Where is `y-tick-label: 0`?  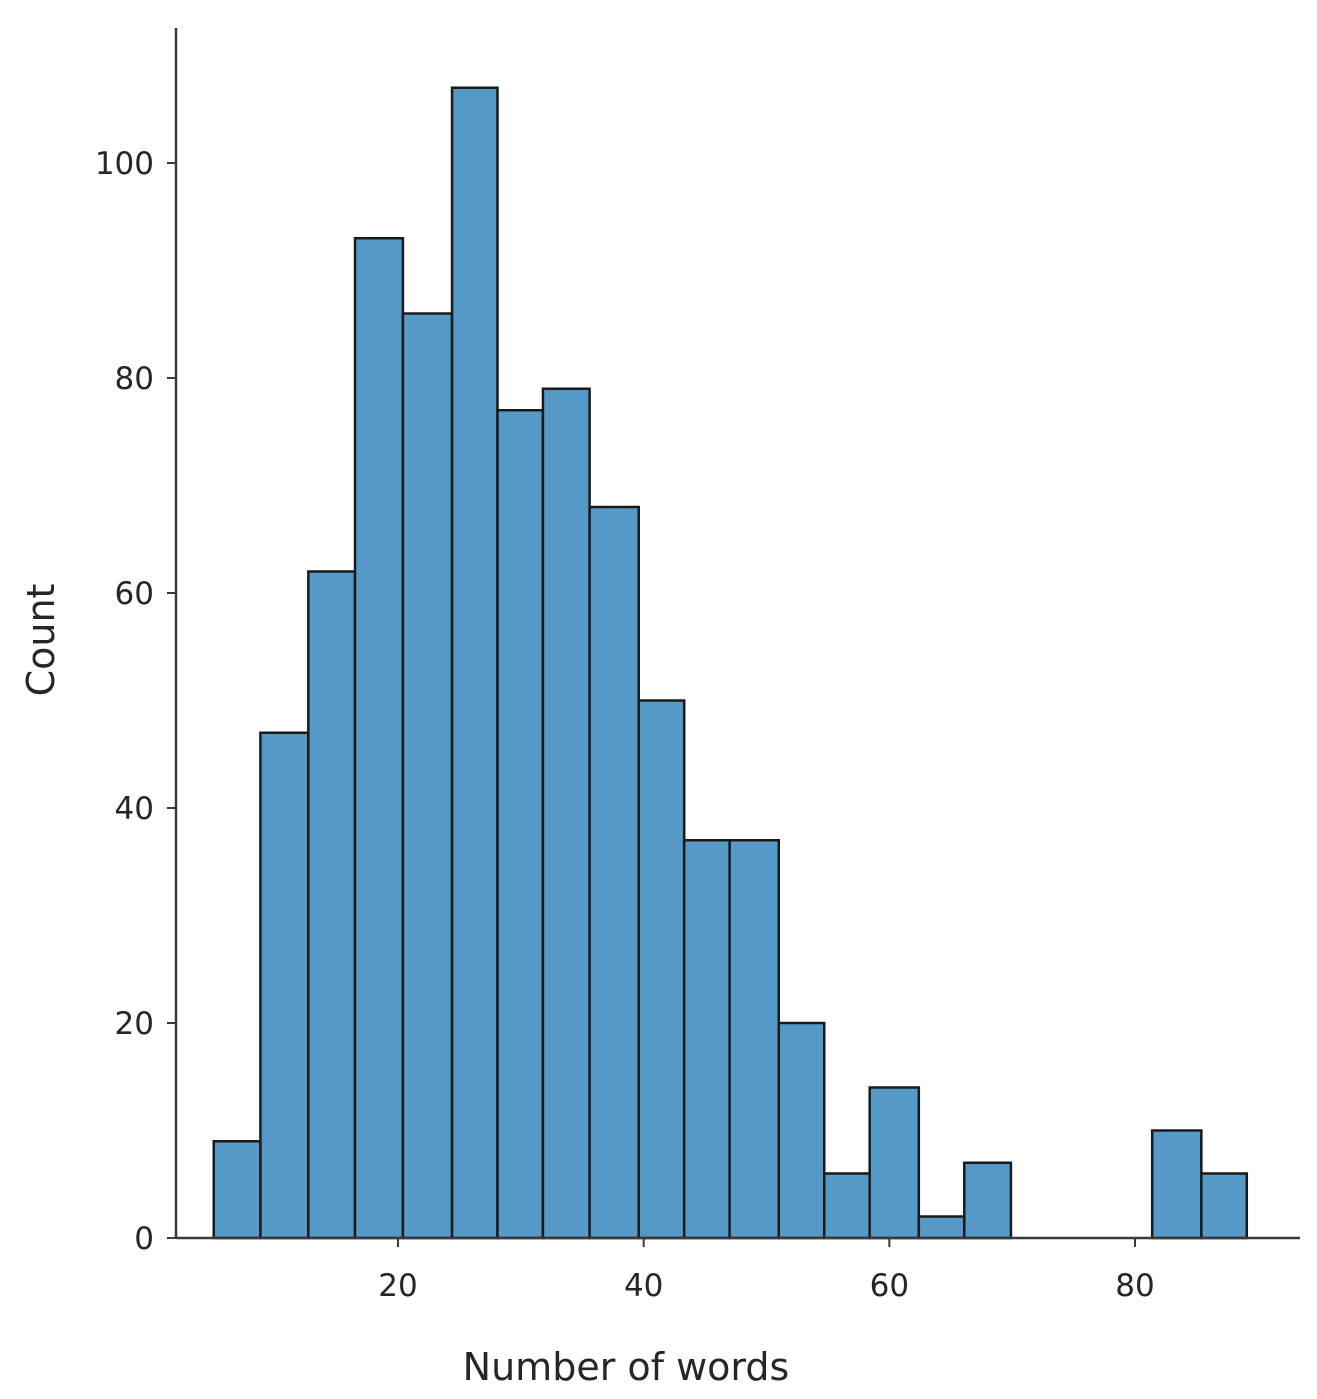
y-tick-label: 0 is located at coordinates (144, 1239).